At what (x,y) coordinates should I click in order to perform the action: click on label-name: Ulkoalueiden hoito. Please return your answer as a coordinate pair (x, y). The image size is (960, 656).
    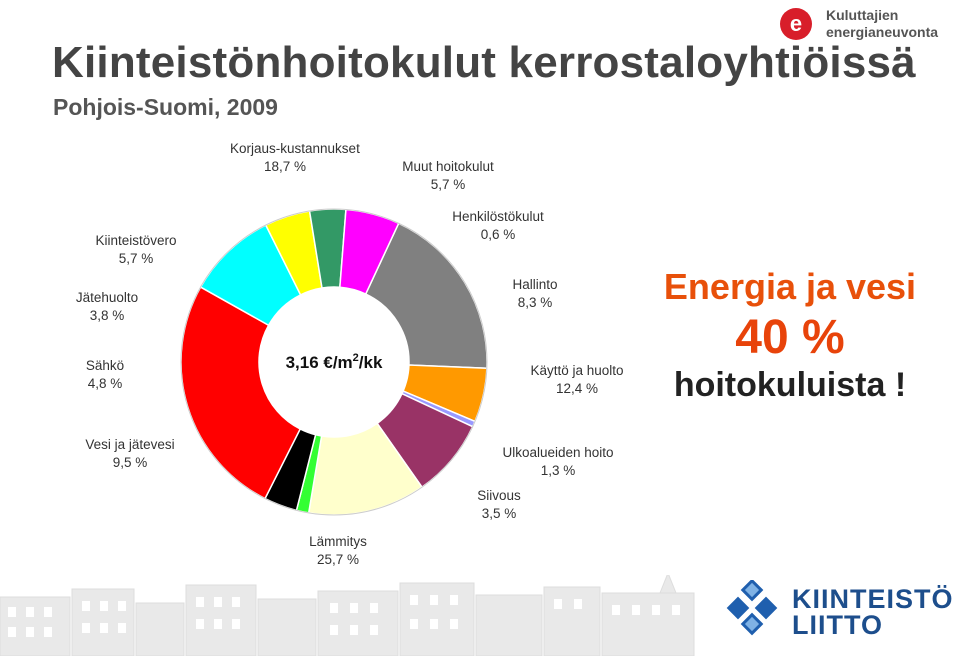
    Looking at the image, I should click on (558, 452).